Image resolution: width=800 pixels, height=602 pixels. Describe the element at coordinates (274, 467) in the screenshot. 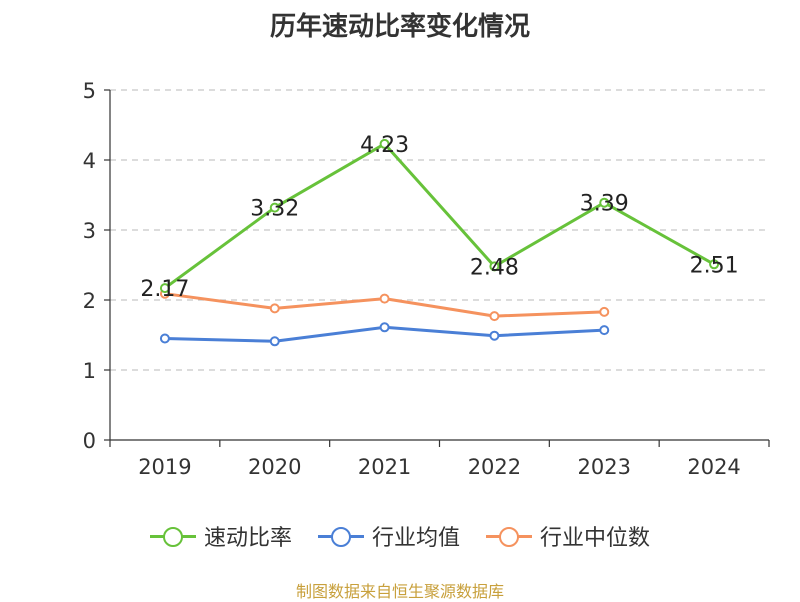

I see `x-tick-label: 2020` at that location.